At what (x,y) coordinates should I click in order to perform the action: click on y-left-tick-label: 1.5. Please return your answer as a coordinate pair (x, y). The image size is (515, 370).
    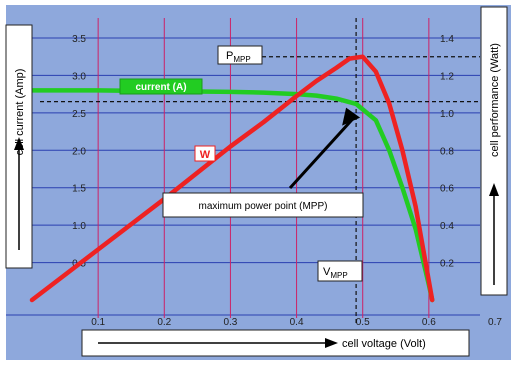
    Looking at the image, I should click on (79, 189).